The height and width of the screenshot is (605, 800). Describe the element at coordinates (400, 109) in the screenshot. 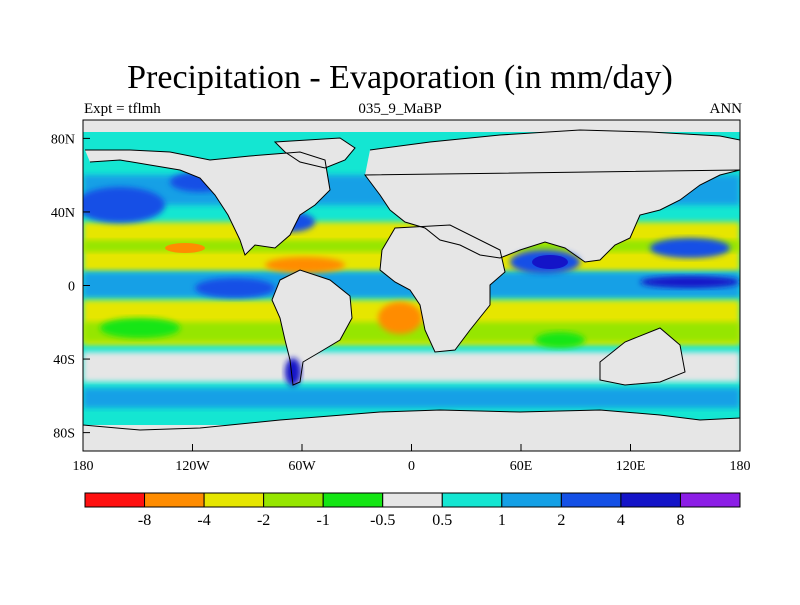

I see `period-label: 035_9_MaBP` at that location.